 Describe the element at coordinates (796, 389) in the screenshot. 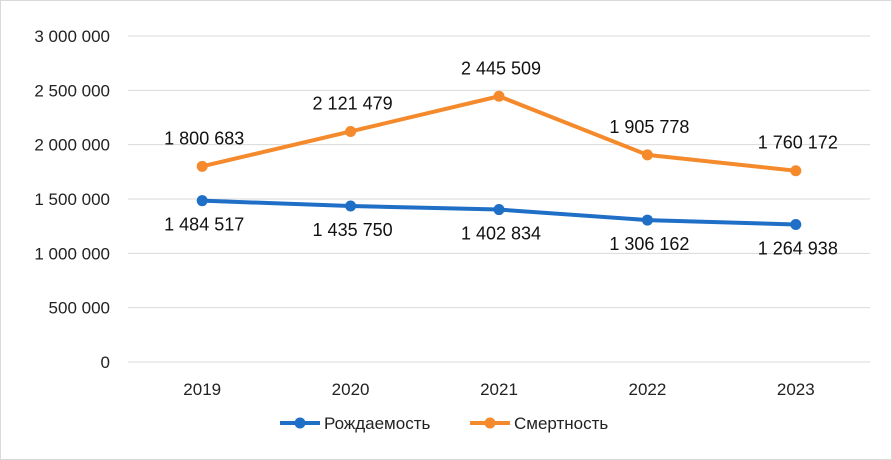

I see `x-tick-label: 2023` at that location.